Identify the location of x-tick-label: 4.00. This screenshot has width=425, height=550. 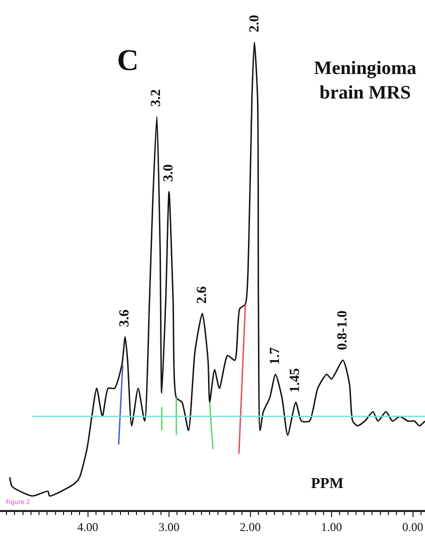
(87, 527).